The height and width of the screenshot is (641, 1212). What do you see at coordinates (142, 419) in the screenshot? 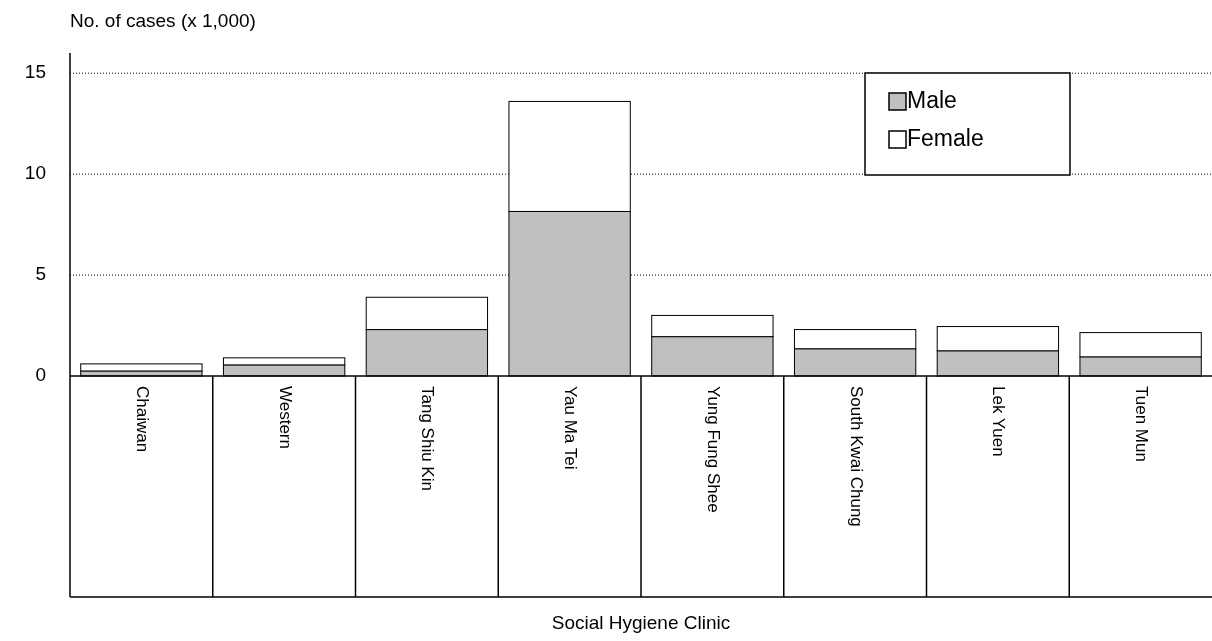
I see `x-tick-label: Chaiwan` at bounding box center [142, 419].